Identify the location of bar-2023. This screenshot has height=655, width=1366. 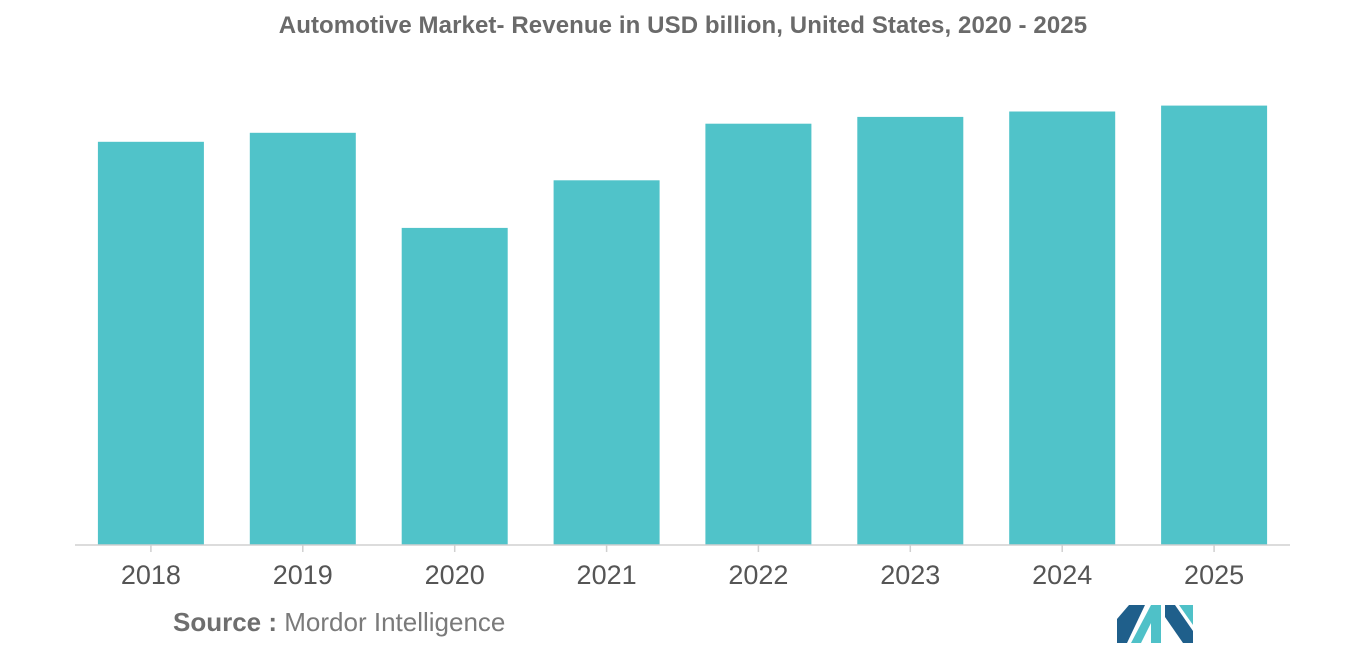
(910, 331).